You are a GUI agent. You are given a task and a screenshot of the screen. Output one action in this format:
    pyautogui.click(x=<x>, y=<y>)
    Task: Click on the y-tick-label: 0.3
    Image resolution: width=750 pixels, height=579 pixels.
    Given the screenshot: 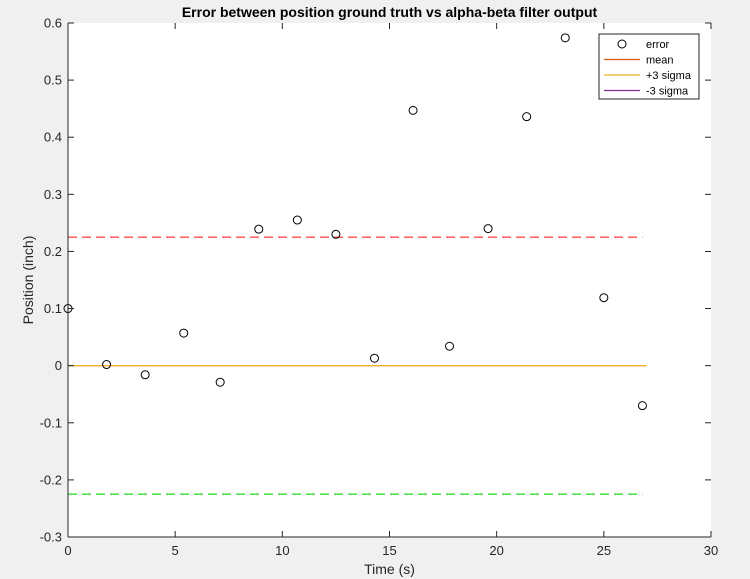 What is the action you would take?
    pyautogui.click(x=53, y=194)
    